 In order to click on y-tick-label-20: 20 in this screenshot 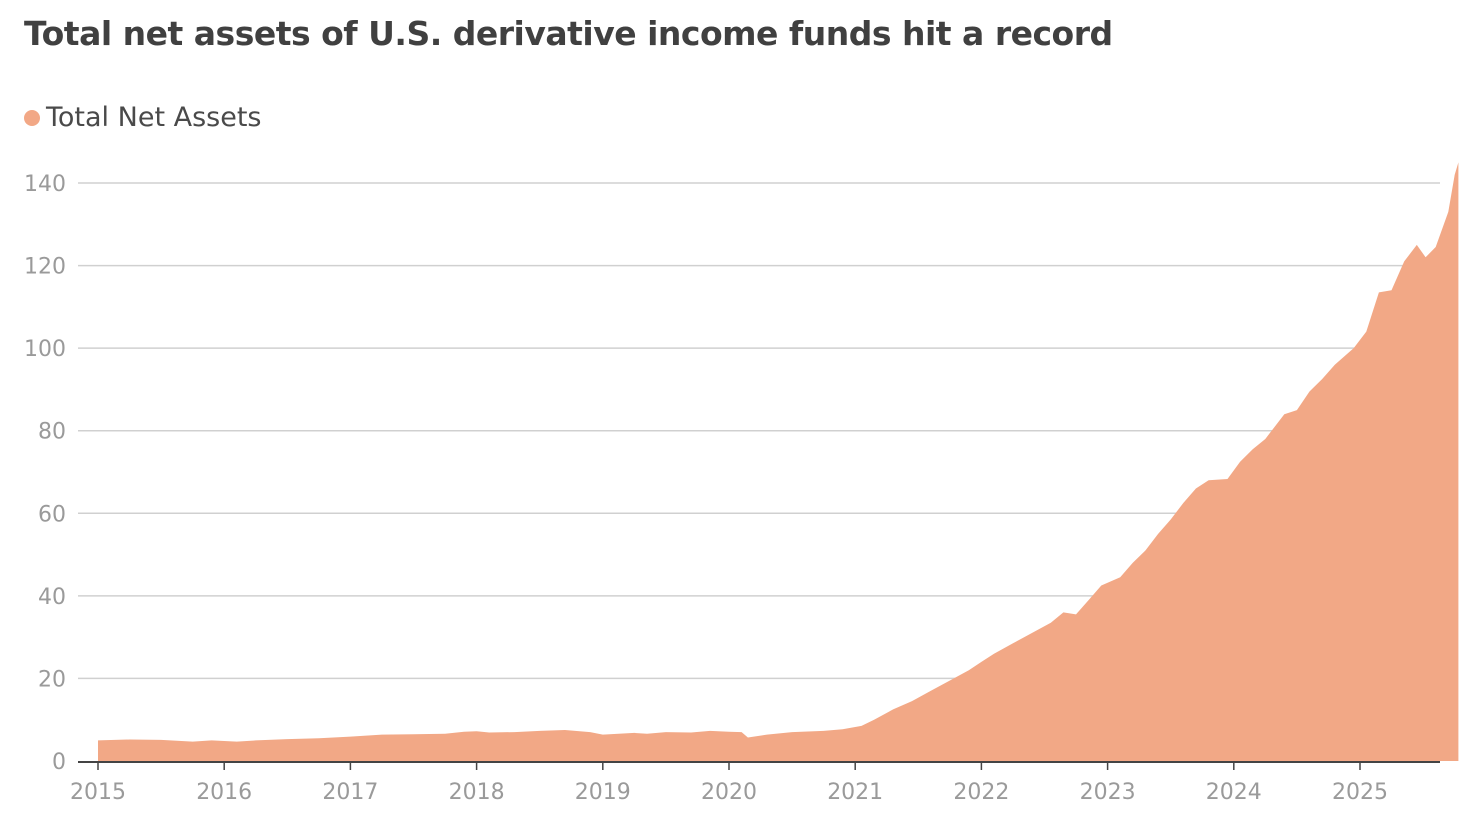, I will do `click(52, 679)`.